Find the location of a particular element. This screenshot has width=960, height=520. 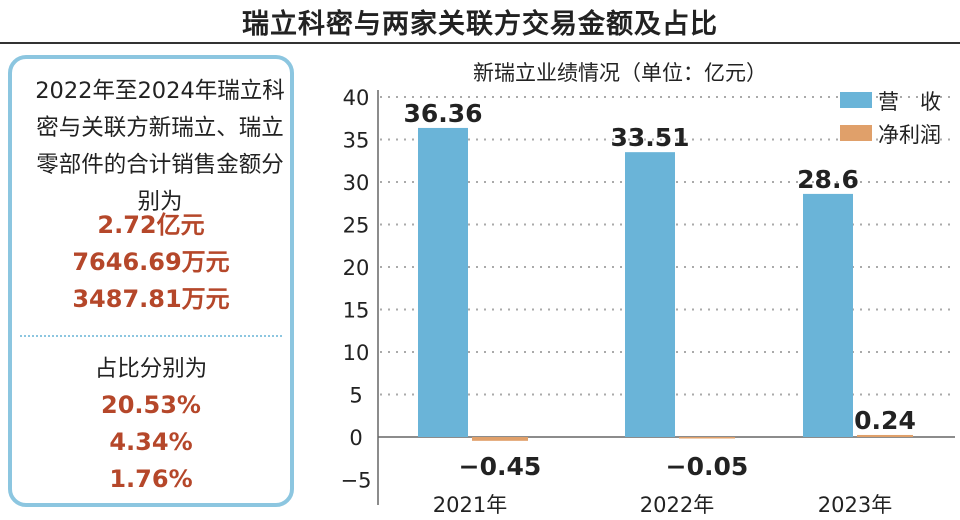

y-tick-label: 0 is located at coordinates (355, 438).